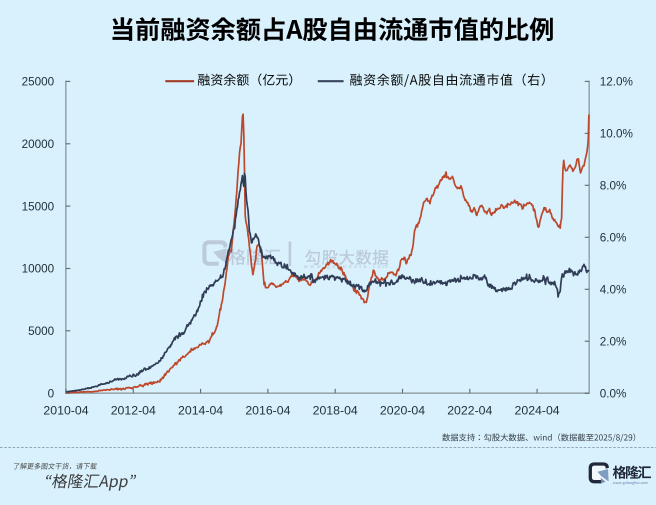 This screenshot has width=656, height=505. I want to click on svg-text: 0.0%, so click(613, 393).